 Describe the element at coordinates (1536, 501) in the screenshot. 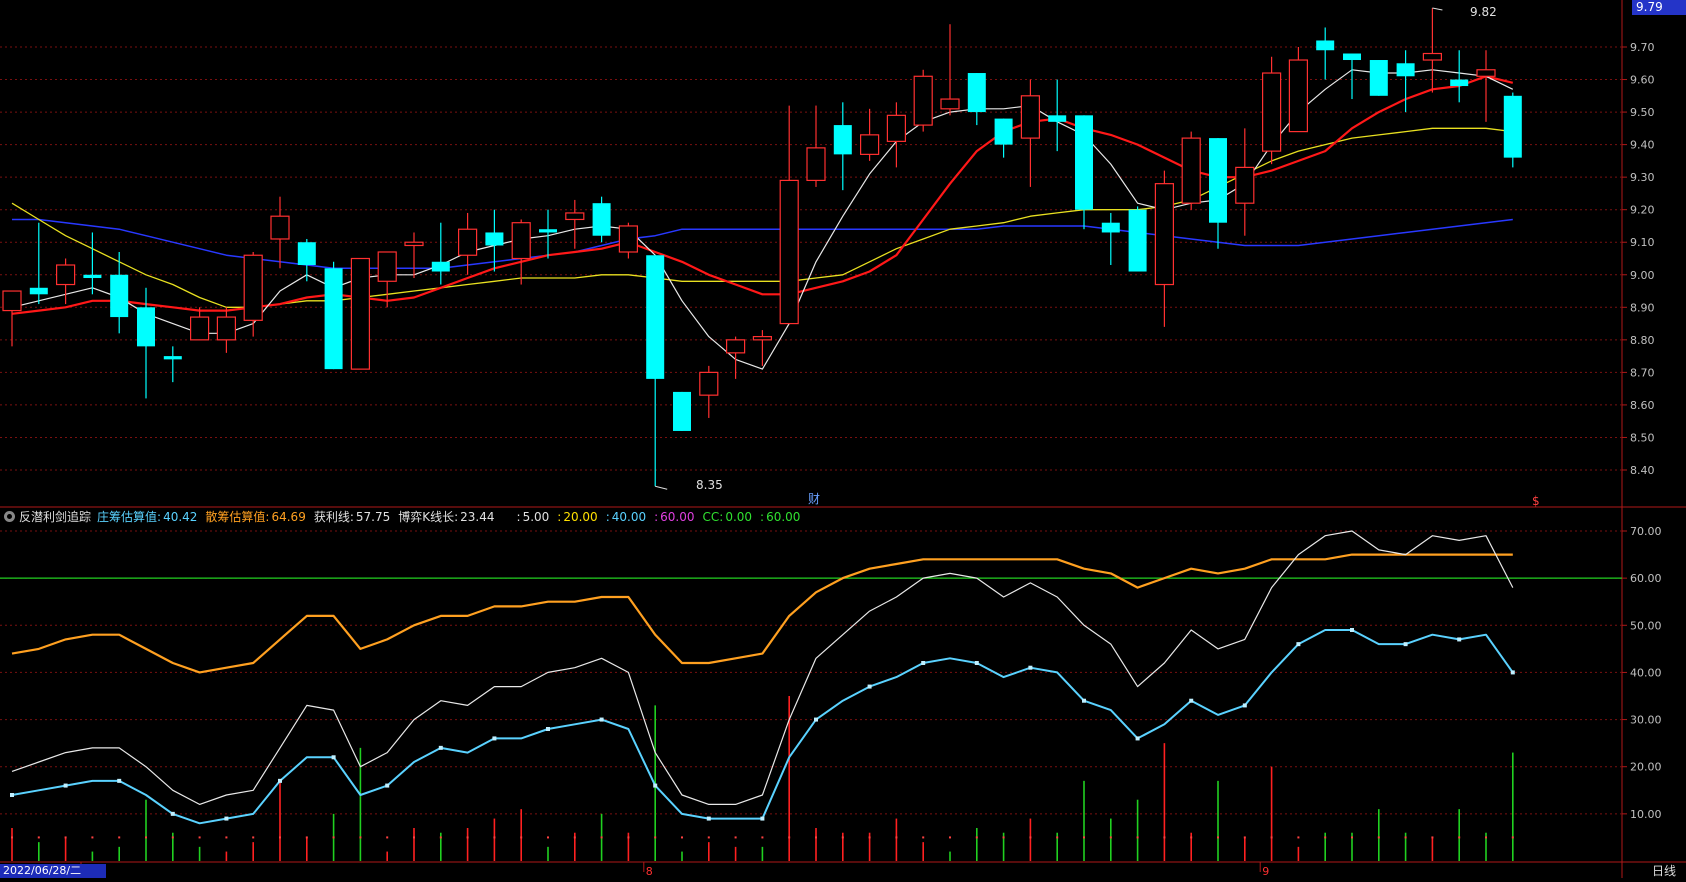

I see `dollar-marker: $` at that location.